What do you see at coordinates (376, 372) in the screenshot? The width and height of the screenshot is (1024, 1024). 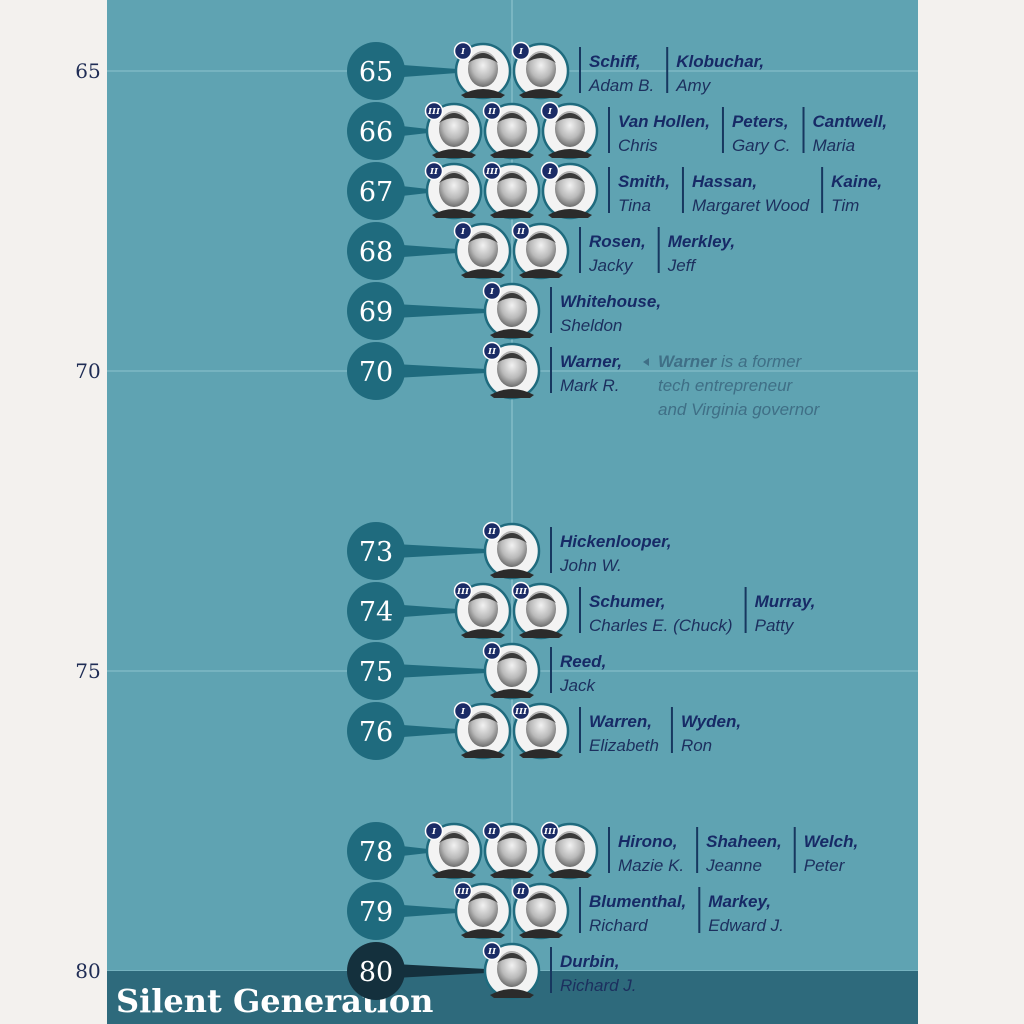 I see `age-label: 70` at bounding box center [376, 372].